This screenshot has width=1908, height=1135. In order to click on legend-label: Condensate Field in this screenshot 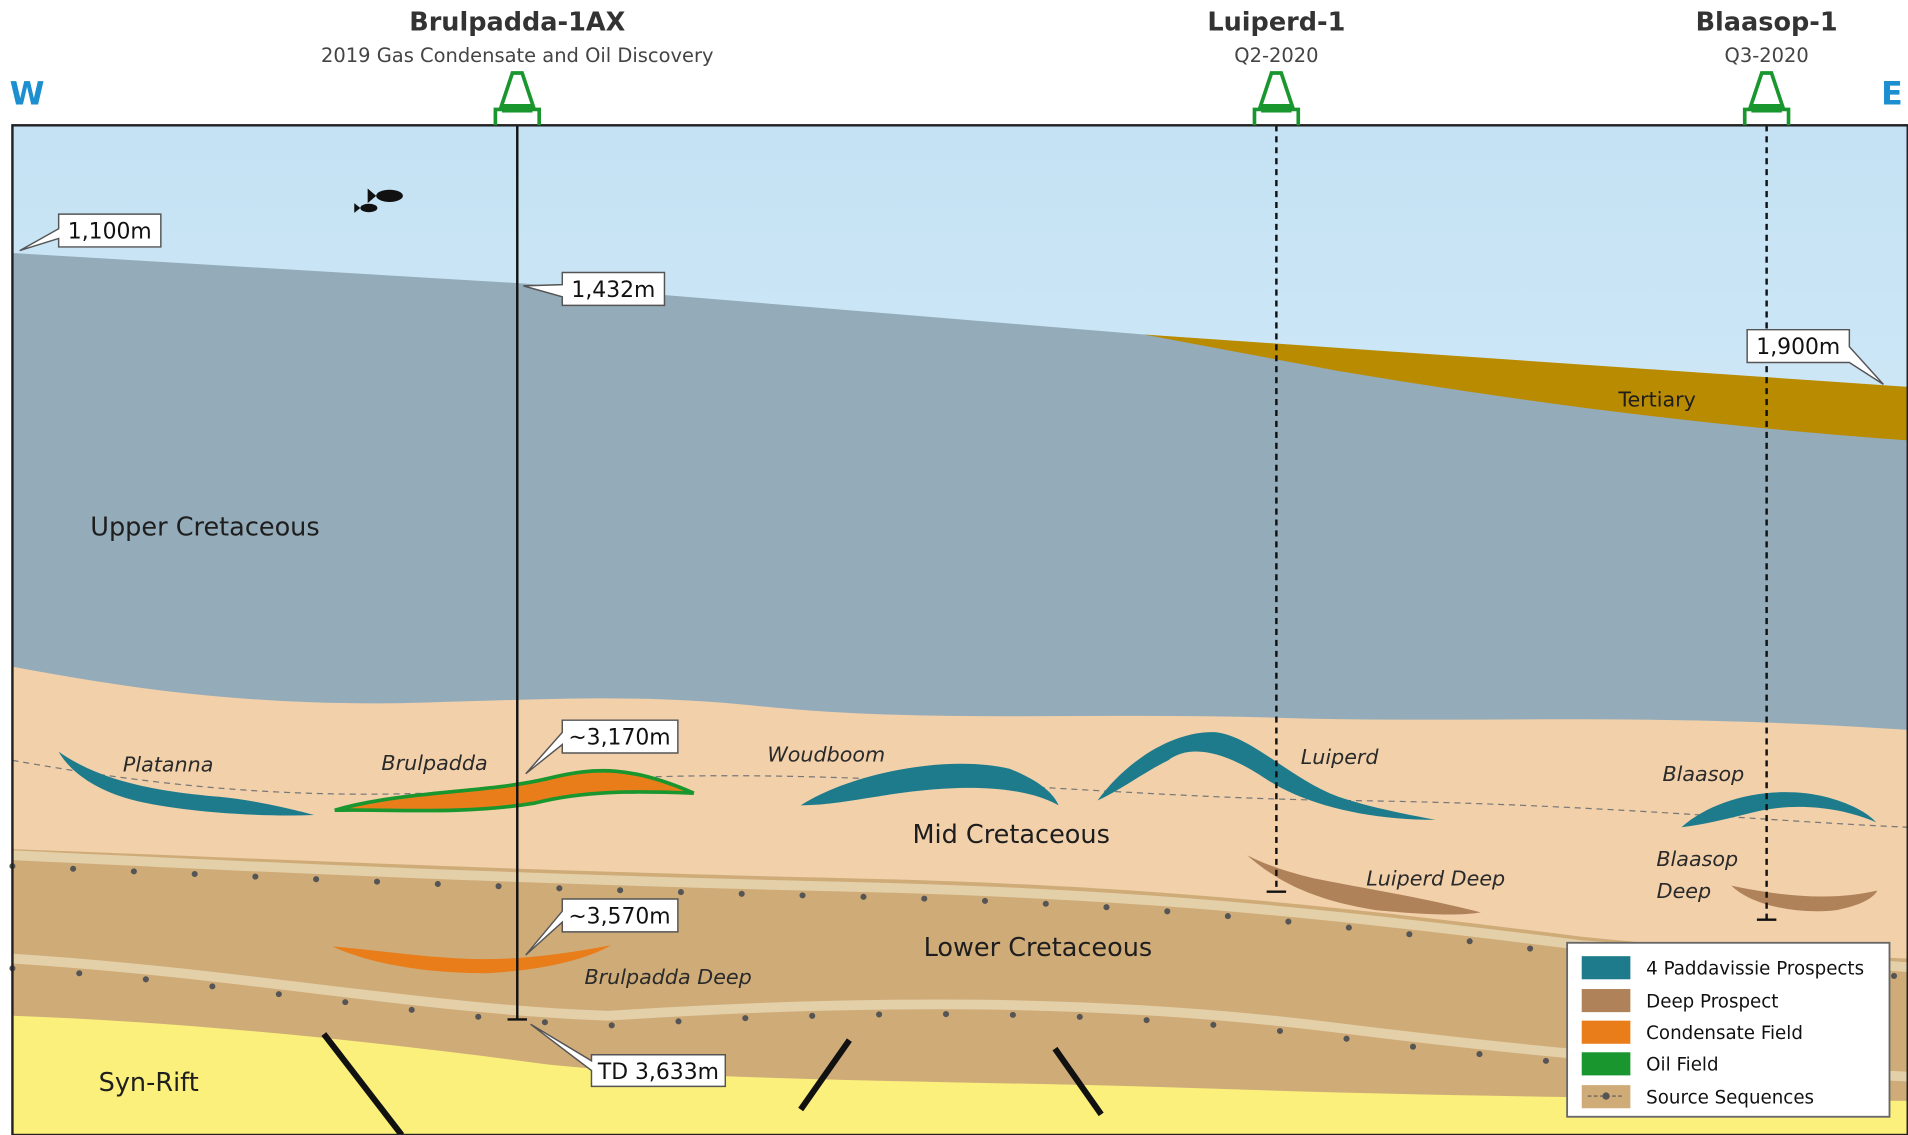, I will do `click(1724, 1033)`.